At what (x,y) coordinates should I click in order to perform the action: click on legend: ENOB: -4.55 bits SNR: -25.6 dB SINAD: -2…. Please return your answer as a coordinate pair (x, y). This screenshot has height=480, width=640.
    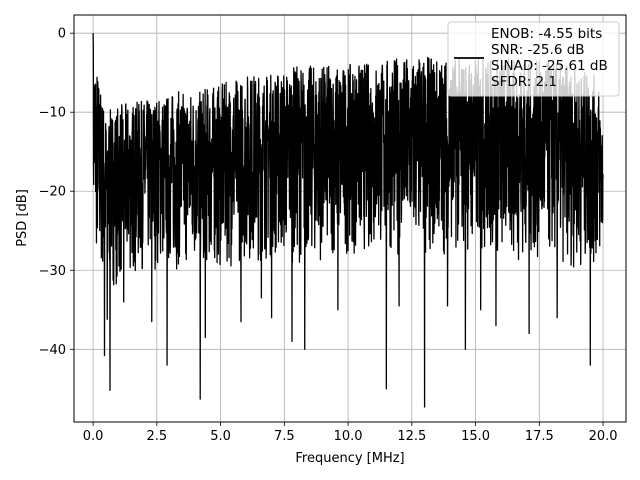
    Looking at the image, I should click on (533, 59).